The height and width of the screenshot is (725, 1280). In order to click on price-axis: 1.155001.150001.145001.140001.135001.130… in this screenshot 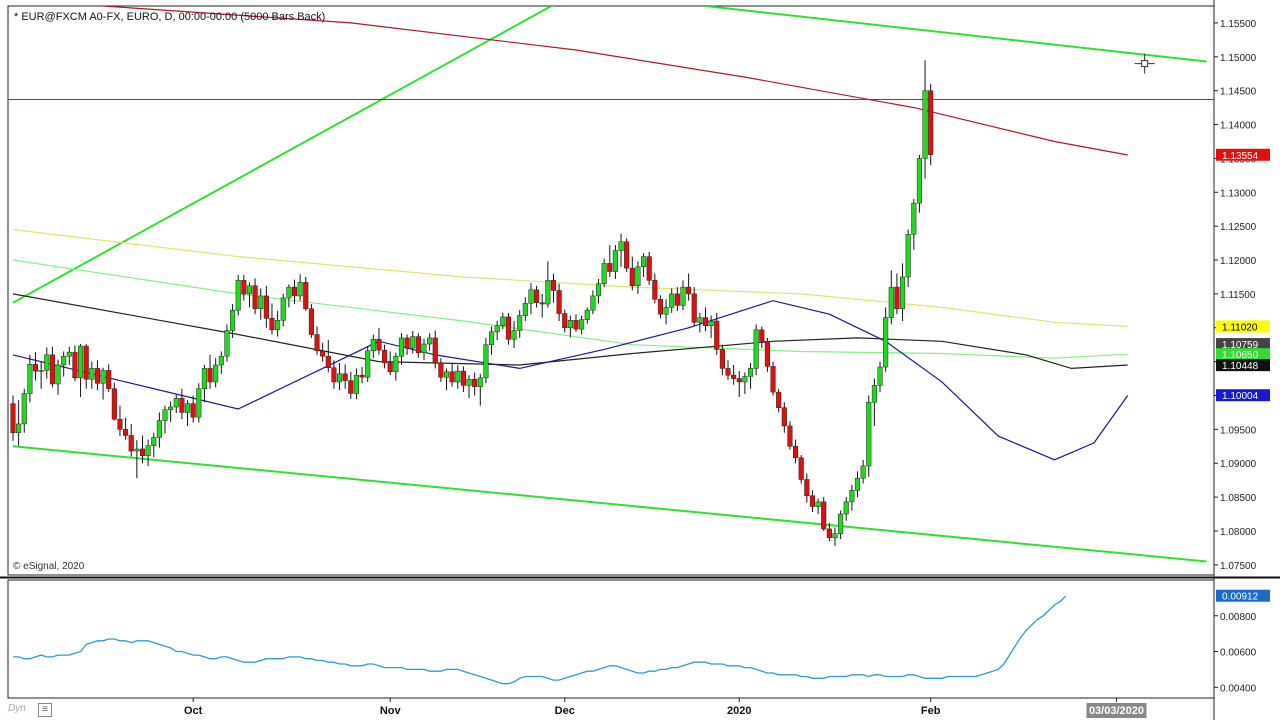, I will do `click(1242, 295)`.